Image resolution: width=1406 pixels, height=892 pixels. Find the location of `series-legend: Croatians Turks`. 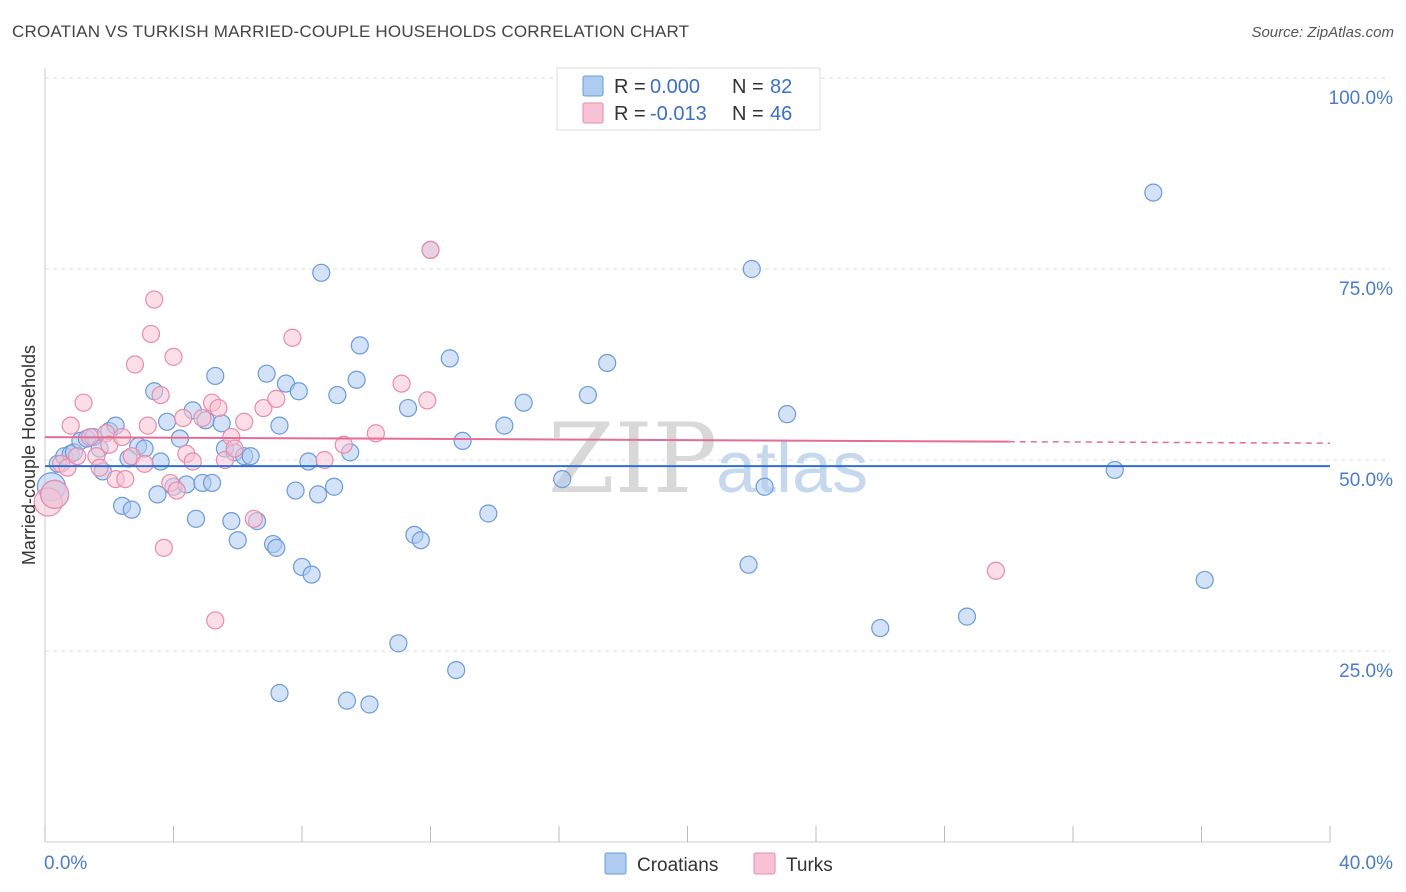

series-legend: Croatians Turks is located at coordinates (718, 864).